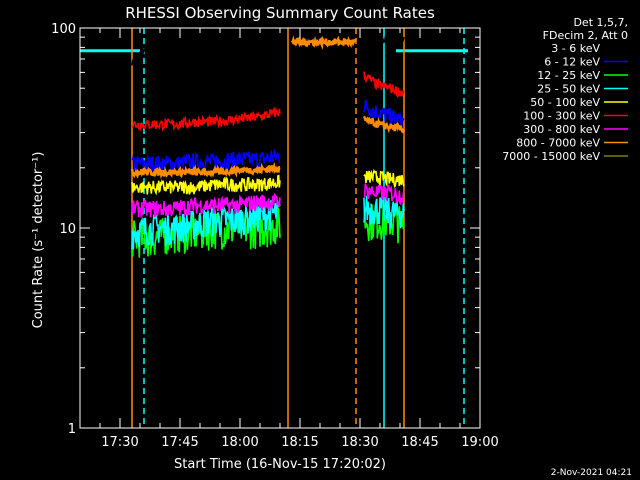 Image resolution: width=640 pixels, height=480 pixels. What do you see at coordinates (572, 62) in the screenshot?
I see `legend-entry-label: 6 - 12 keV` at bounding box center [572, 62].